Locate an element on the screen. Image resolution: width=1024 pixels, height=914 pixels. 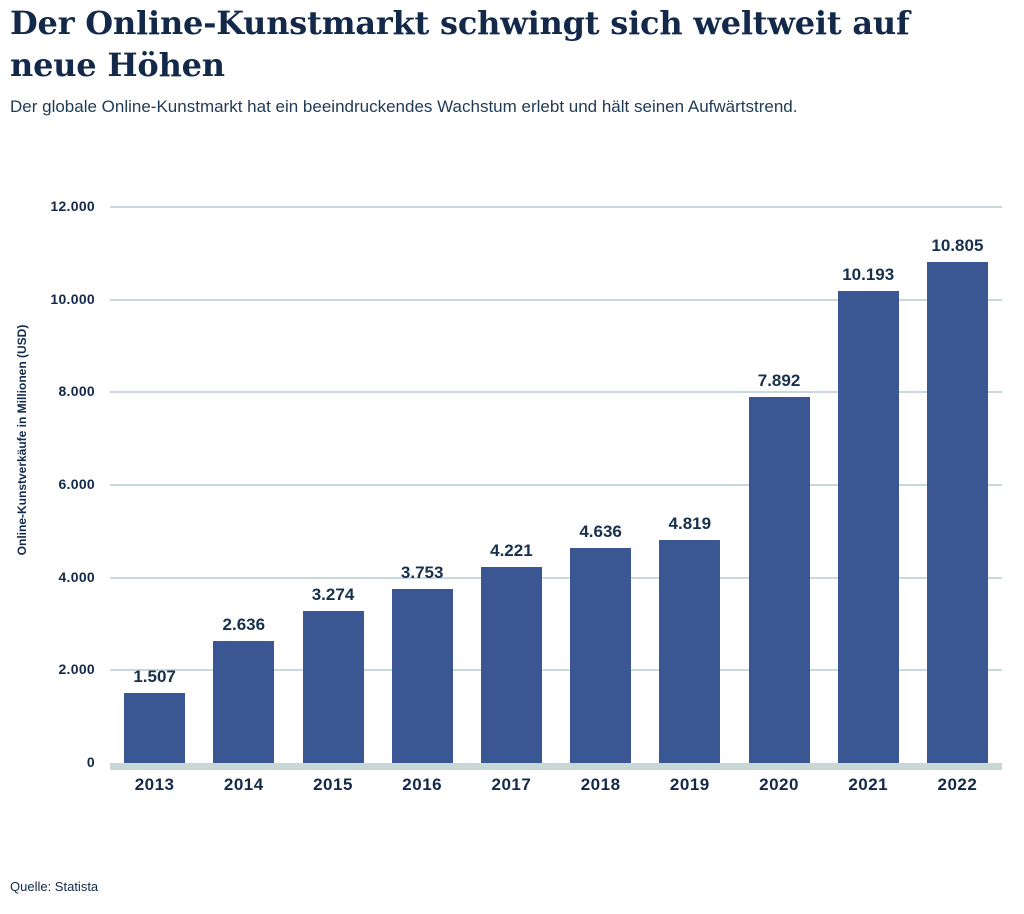
bar-2015: 3.274 is located at coordinates (333, 674).